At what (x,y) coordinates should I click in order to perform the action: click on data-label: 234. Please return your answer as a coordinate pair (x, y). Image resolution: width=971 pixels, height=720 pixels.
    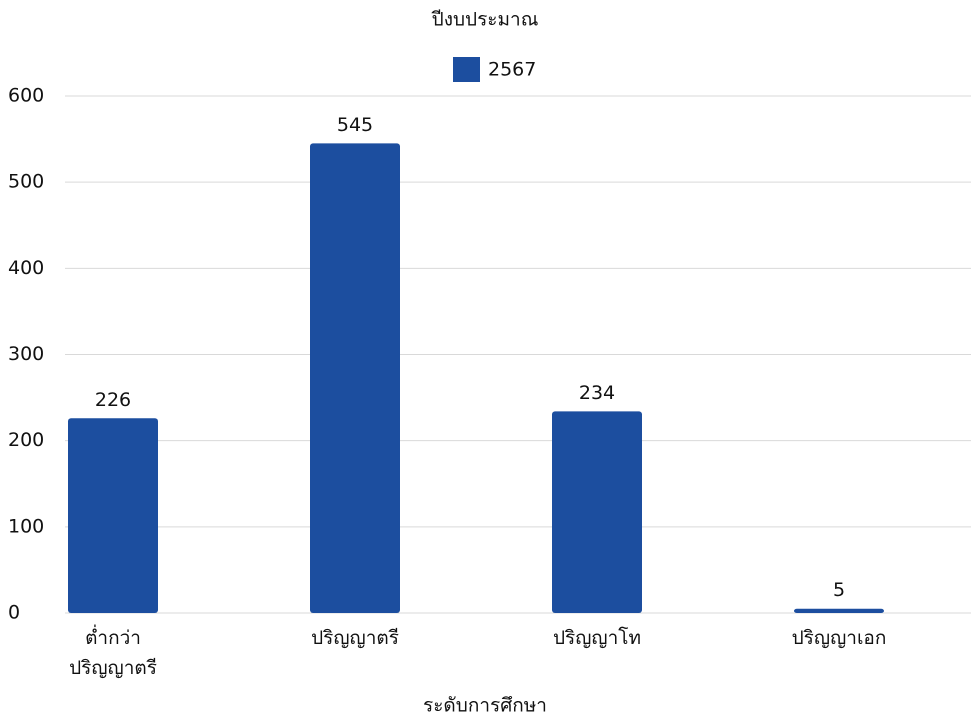
    Looking at the image, I should click on (597, 393).